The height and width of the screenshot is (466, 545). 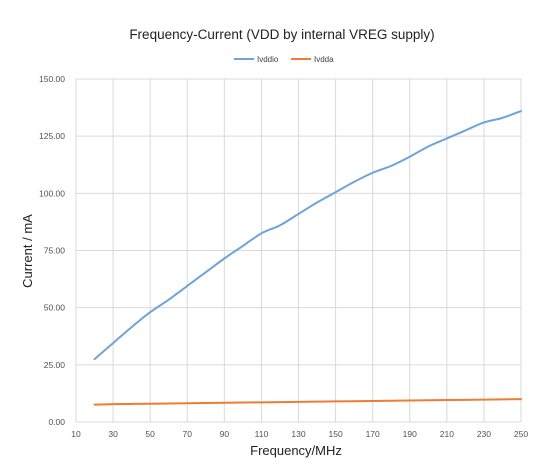 What do you see at coordinates (324, 59) in the screenshot?
I see `legend-label-ivdda: Ivdda` at bounding box center [324, 59].